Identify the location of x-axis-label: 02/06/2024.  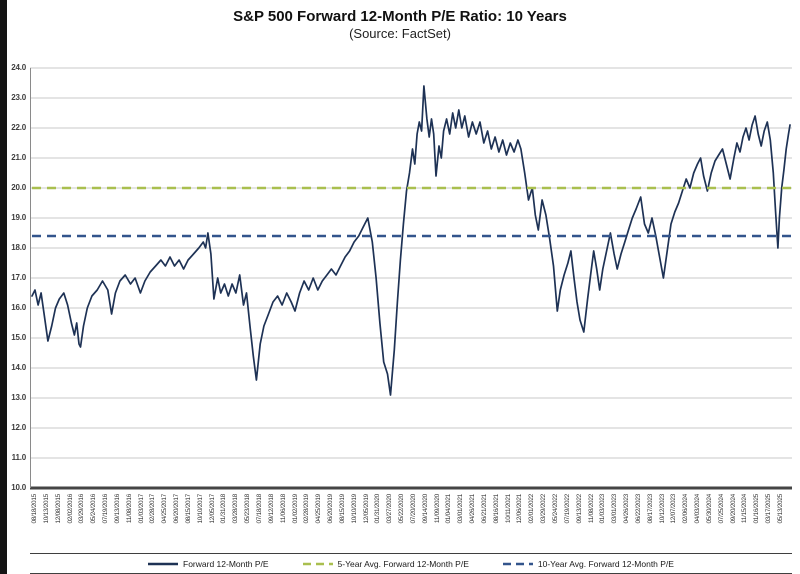
(686, 509).